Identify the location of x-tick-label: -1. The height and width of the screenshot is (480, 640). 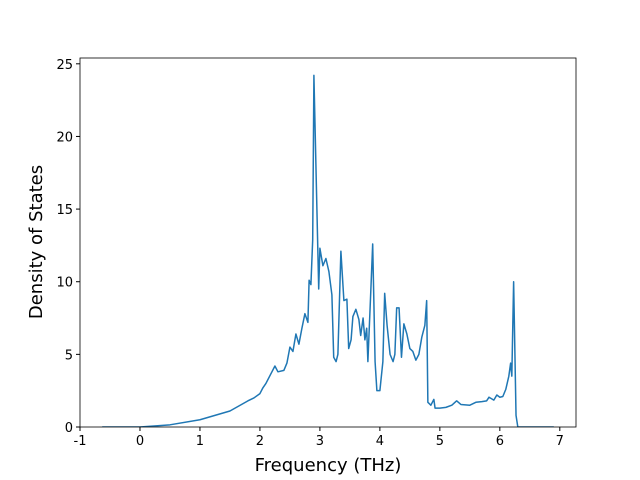
(80, 441).